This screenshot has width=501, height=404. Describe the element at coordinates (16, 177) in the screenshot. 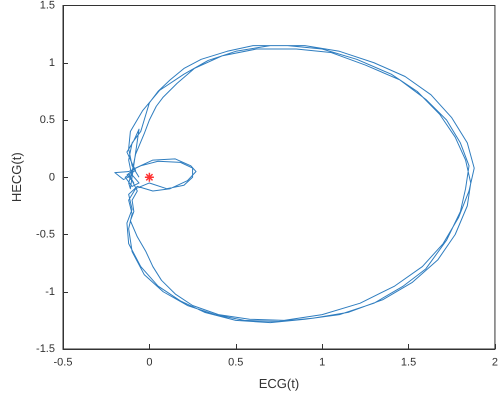

I see `y-axis-title: HECG(t)` at that location.